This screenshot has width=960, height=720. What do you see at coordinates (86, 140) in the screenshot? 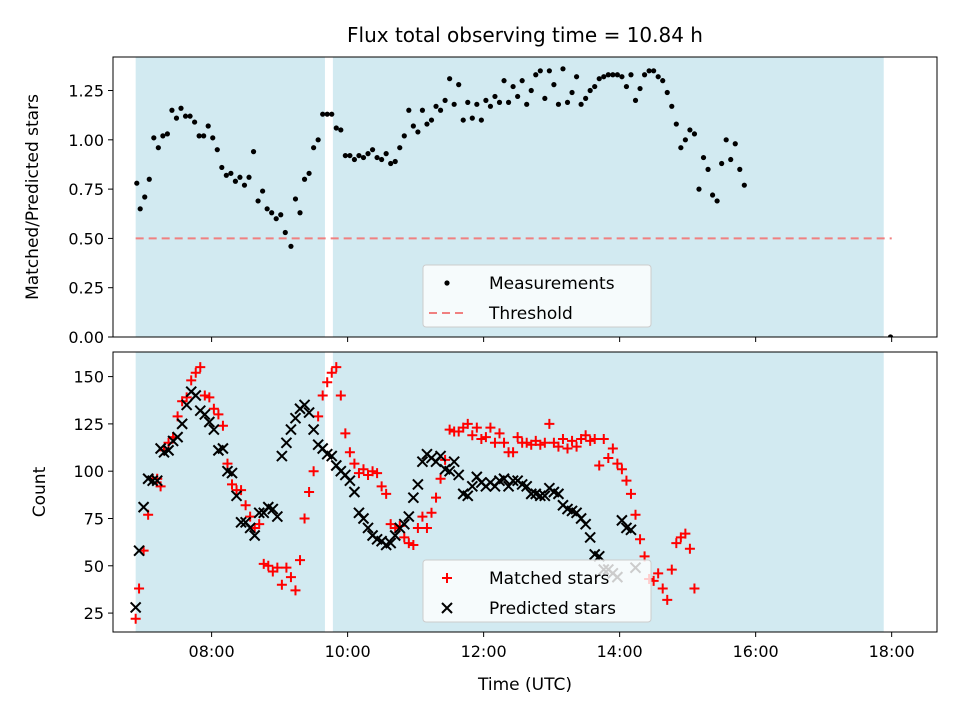
I see `y-tick-label: 1.00` at bounding box center [86, 140].